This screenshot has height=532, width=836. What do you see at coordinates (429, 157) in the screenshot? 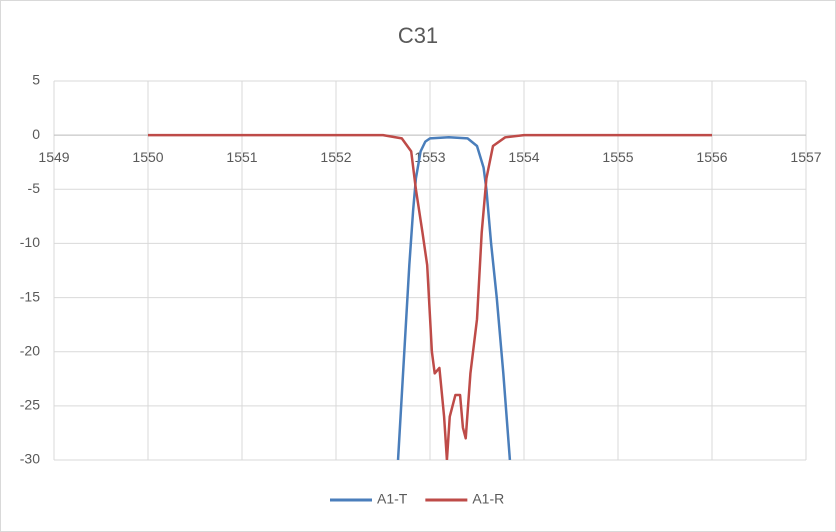
I see `x-tick-label: 1553` at bounding box center [429, 157].